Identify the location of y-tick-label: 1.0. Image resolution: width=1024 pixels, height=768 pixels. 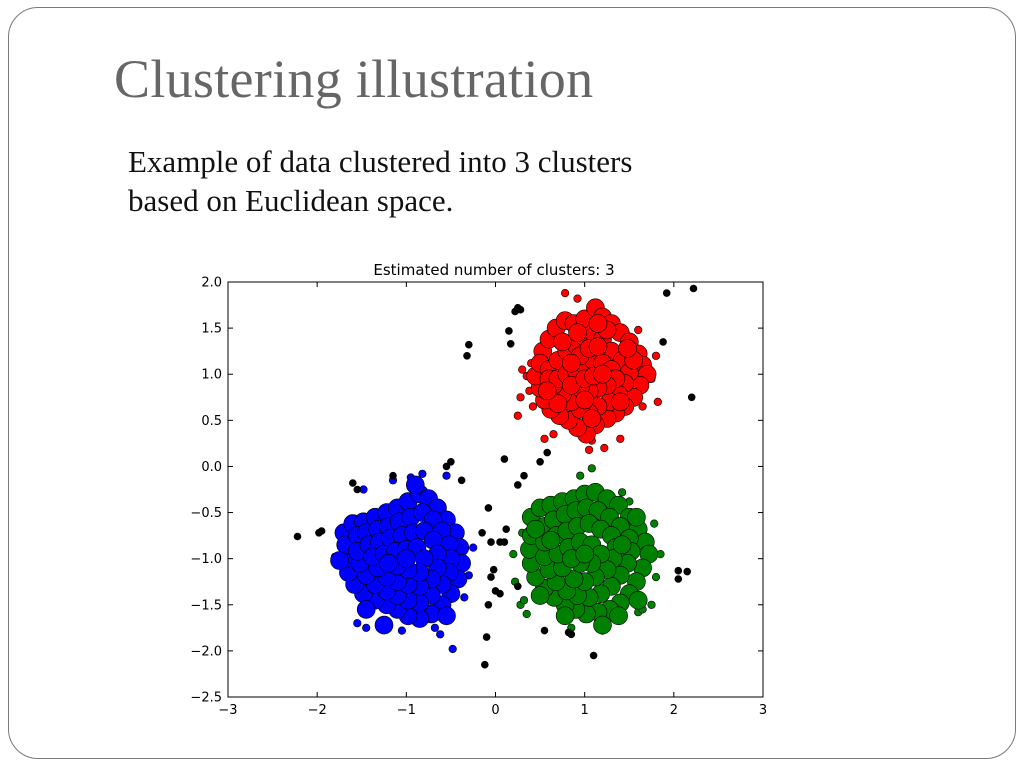
(211, 375).